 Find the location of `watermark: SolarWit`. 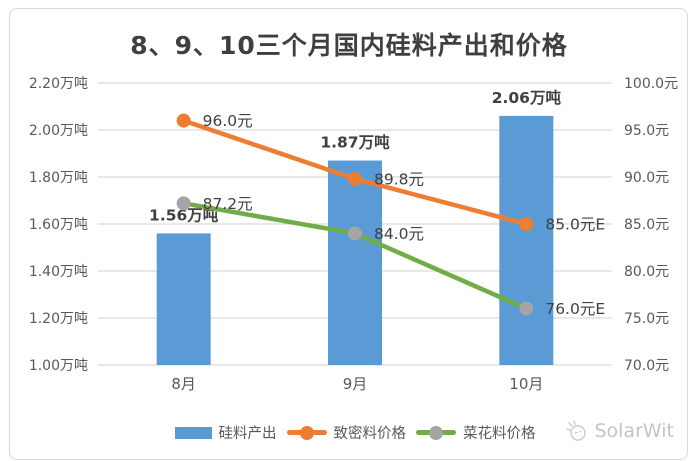

watermark: SolarWit is located at coordinates (619, 431).